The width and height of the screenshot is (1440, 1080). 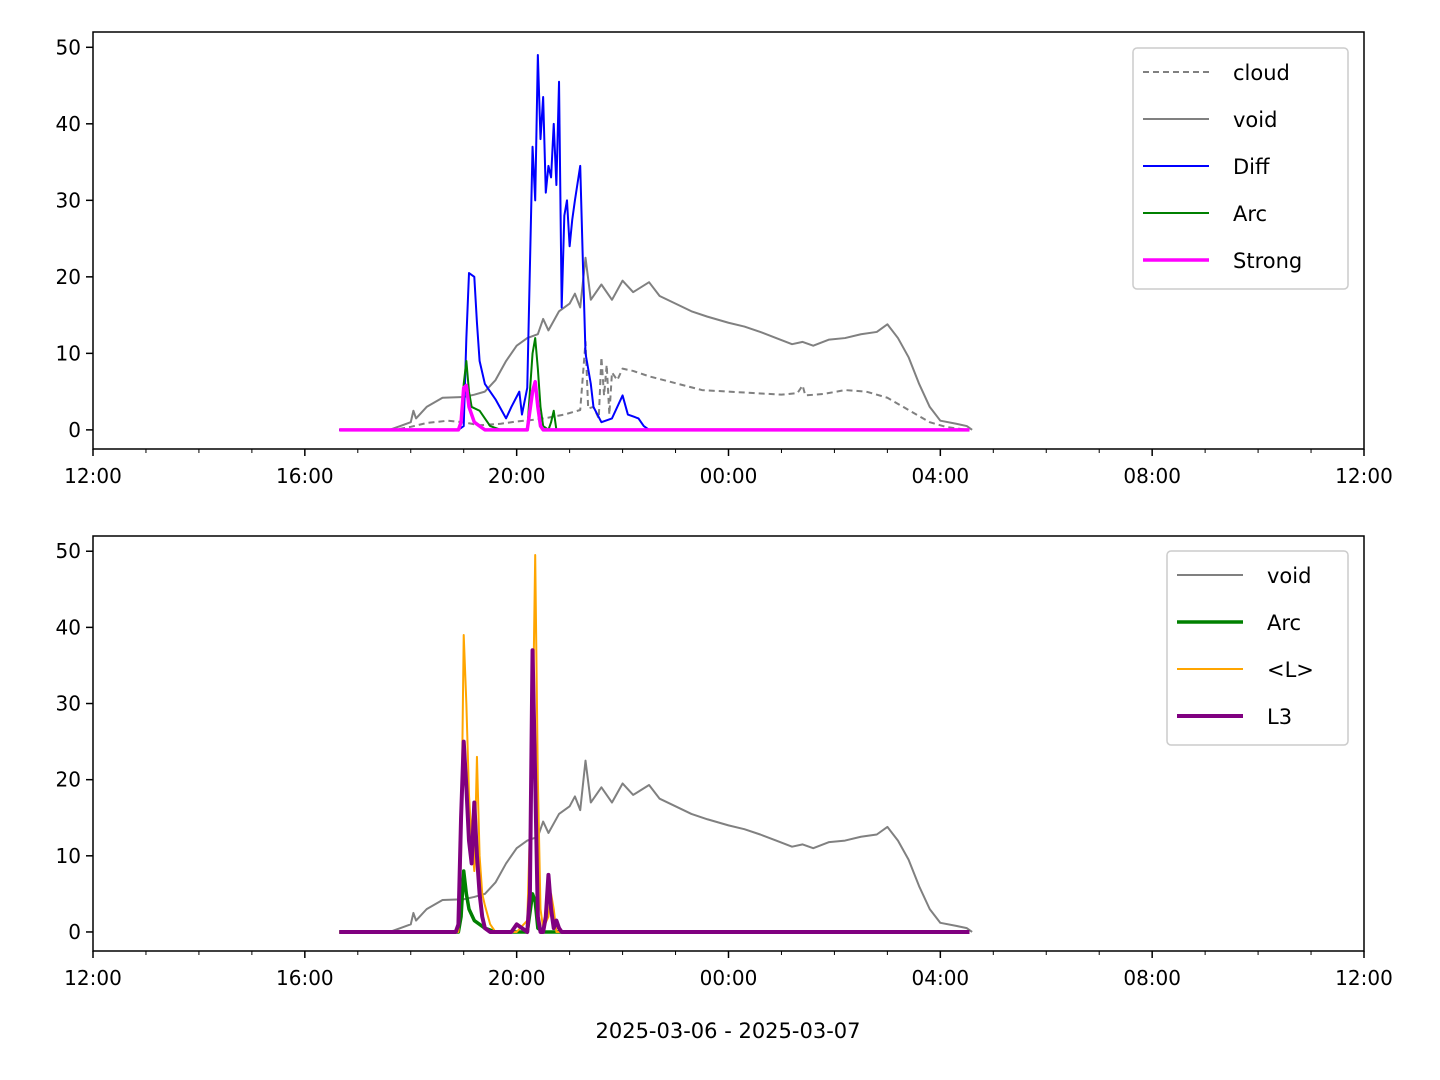 I want to click on bottom-x-tick-label: 08:00, so click(x=1152, y=978).